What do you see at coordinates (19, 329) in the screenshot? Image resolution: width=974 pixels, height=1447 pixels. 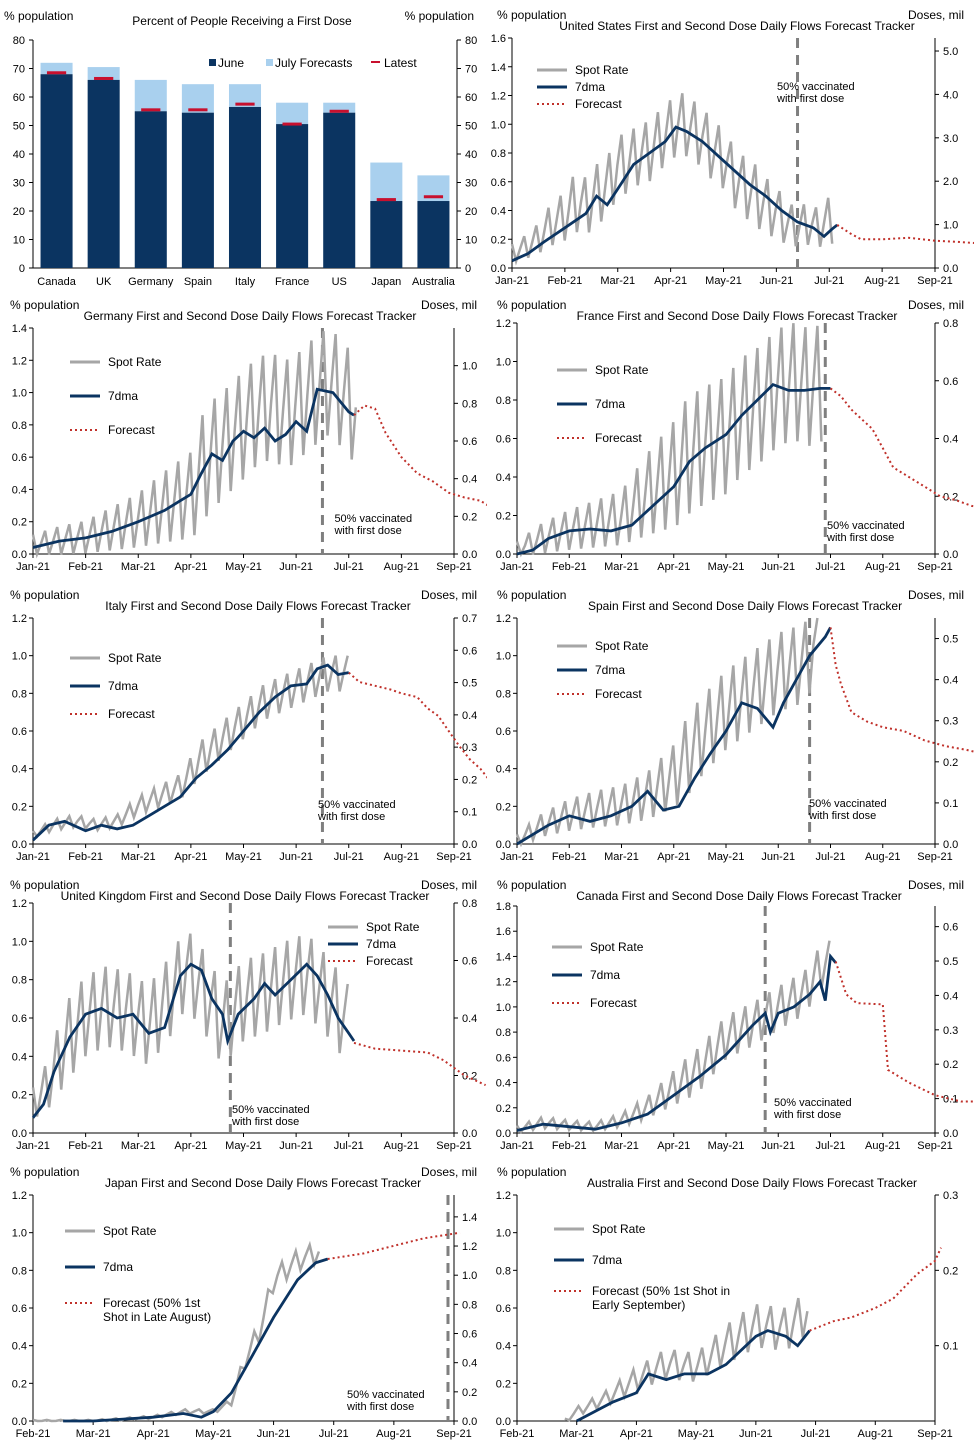 I see `y-tick-label: 1.4` at bounding box center [19, 329].